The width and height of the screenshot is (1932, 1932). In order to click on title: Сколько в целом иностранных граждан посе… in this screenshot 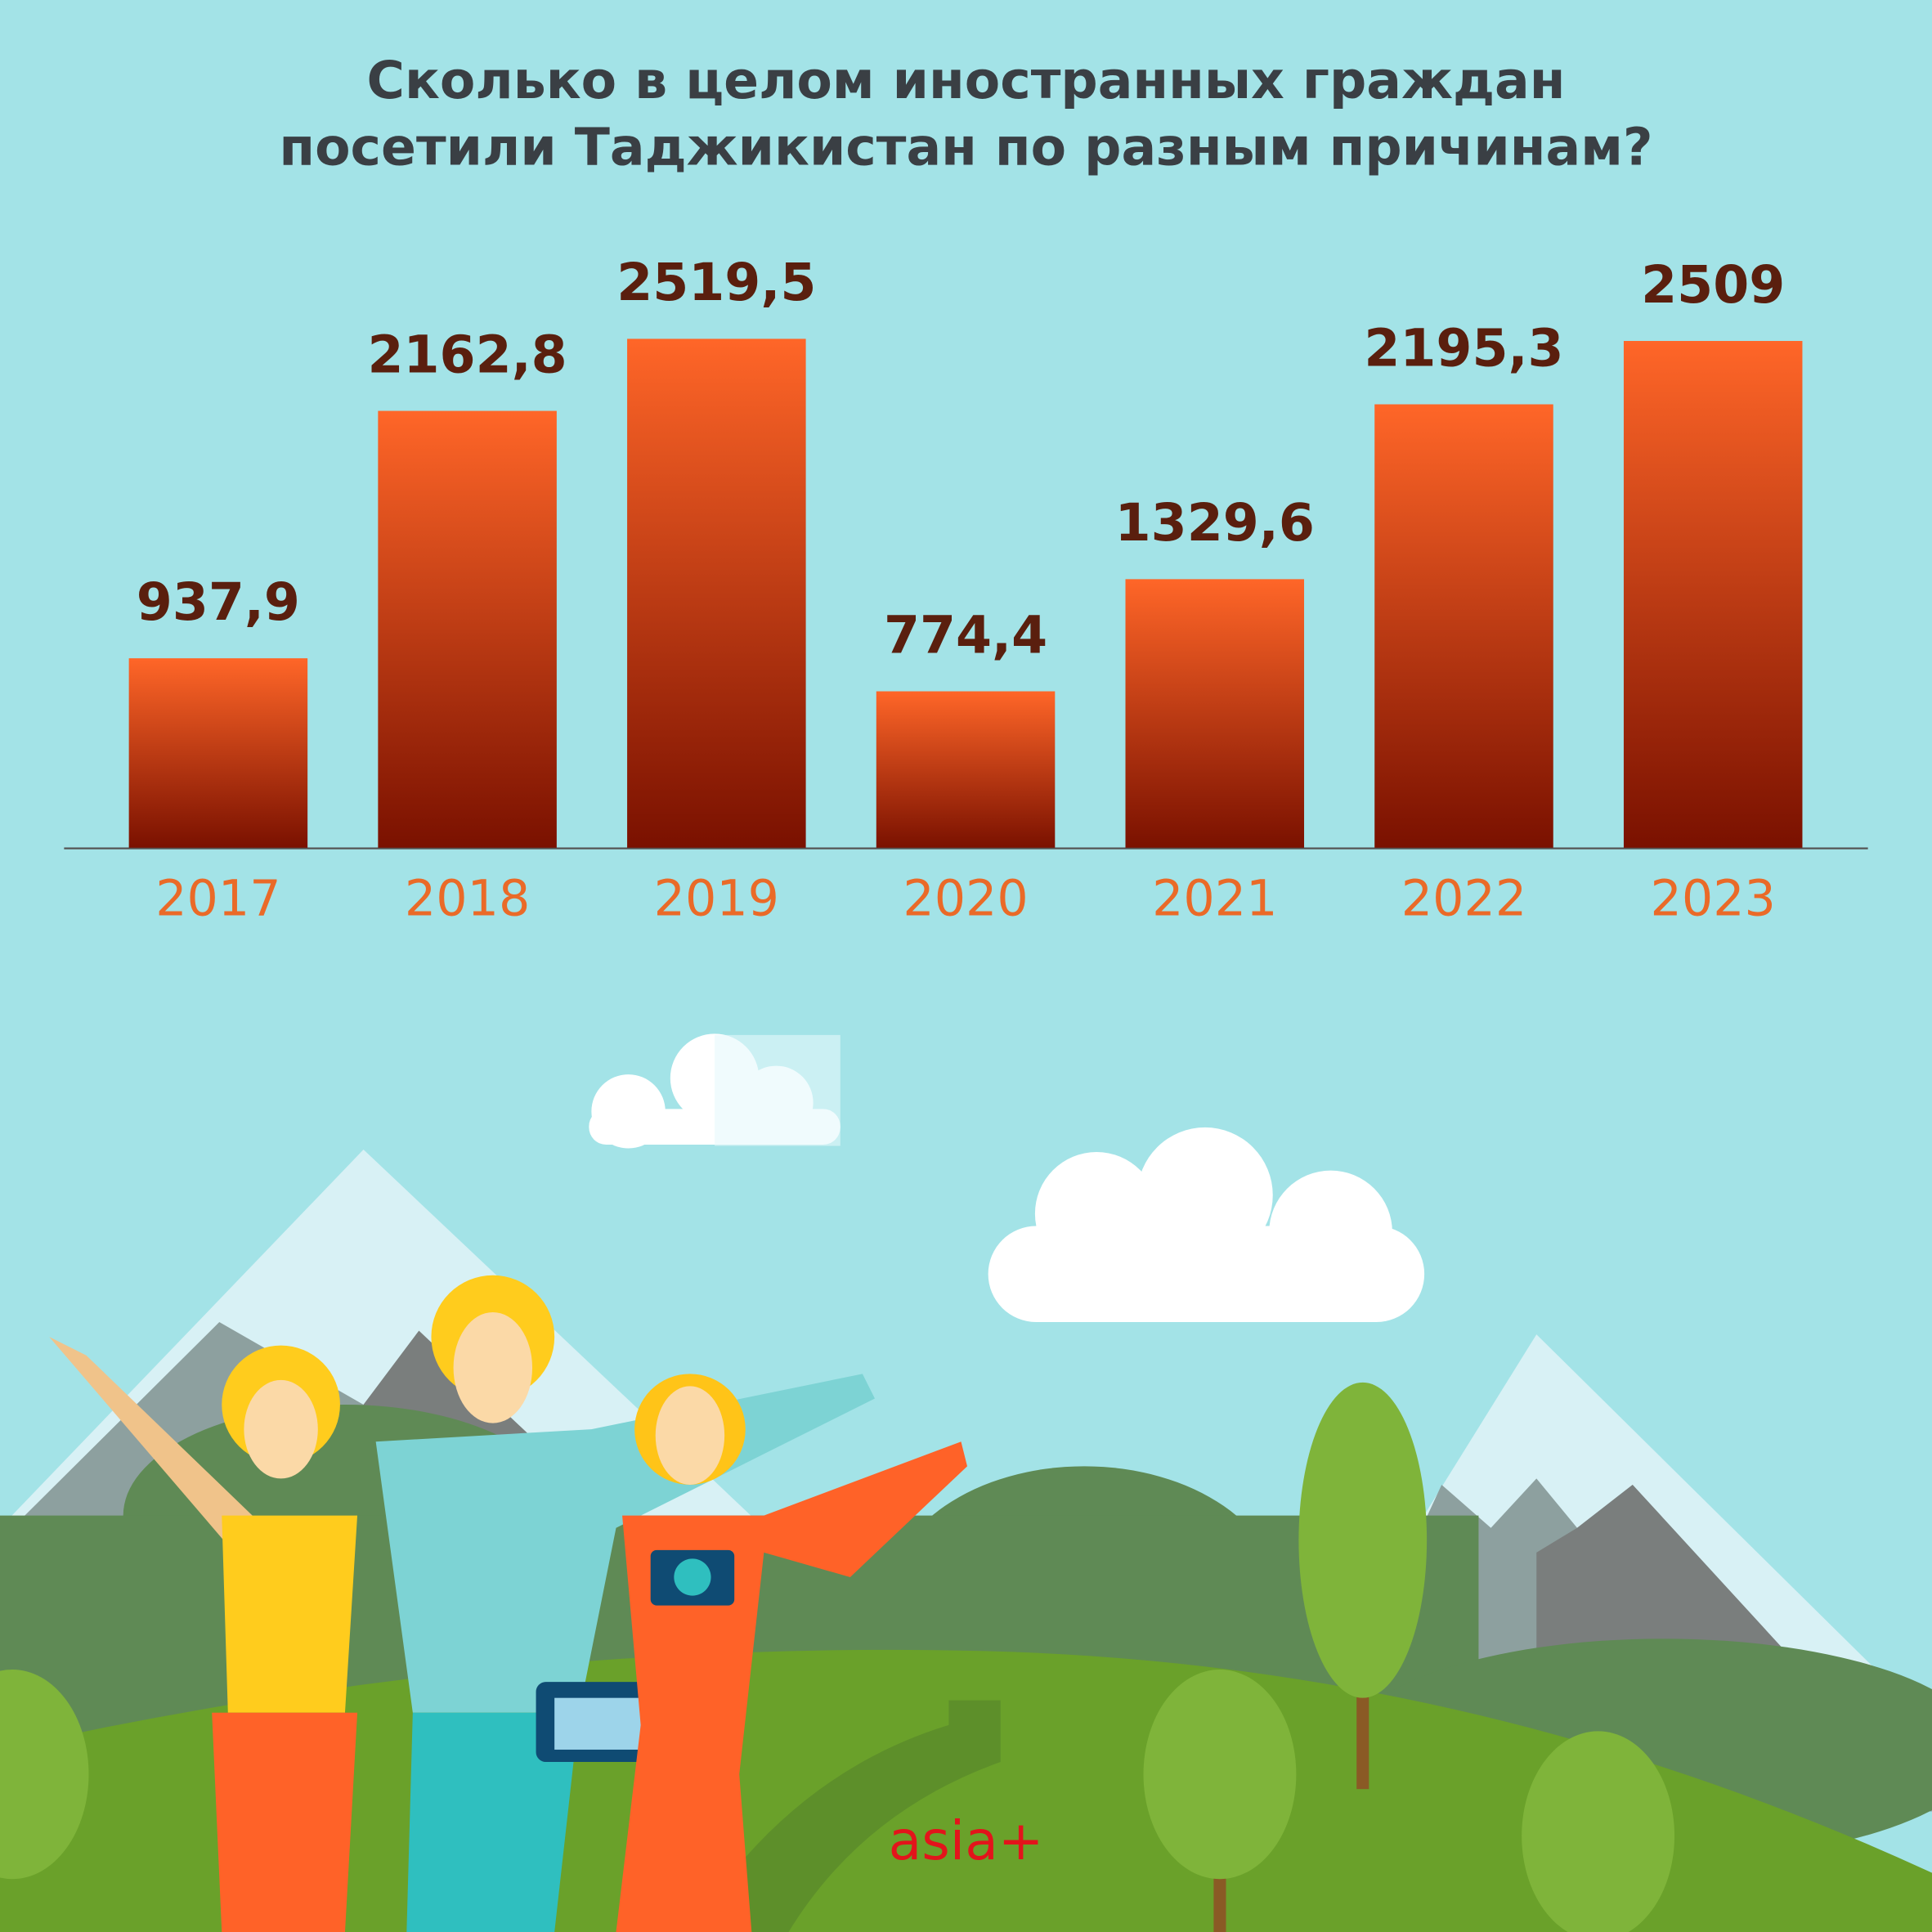, I will do `click(965, 113)`.